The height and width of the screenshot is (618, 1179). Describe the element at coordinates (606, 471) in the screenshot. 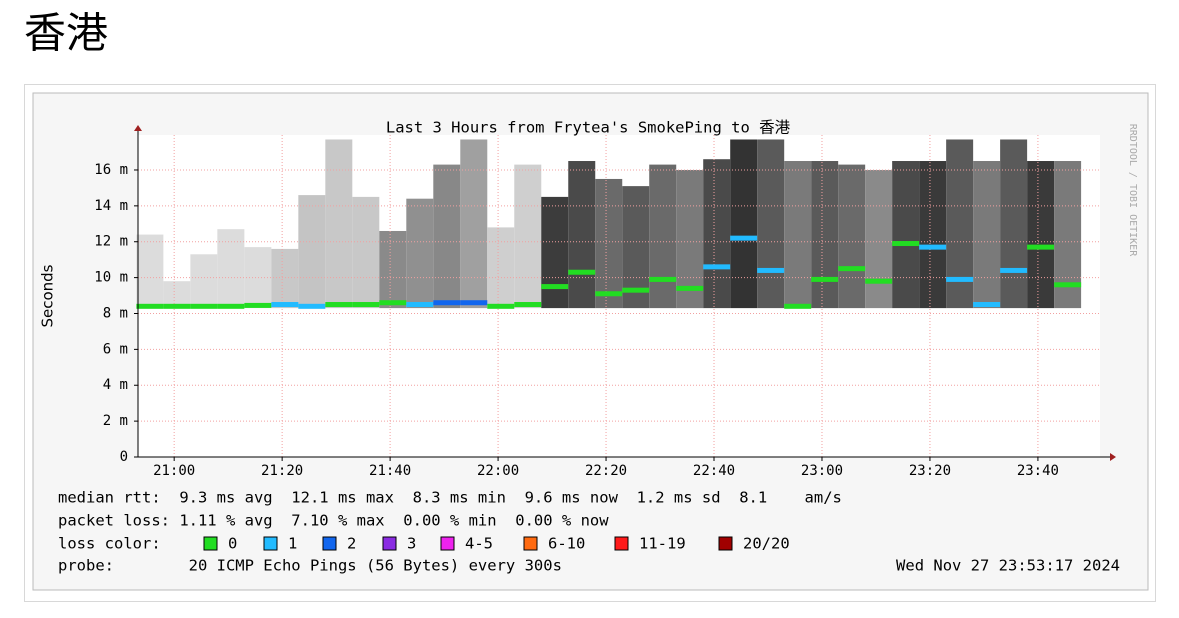

I see `x-tick-label: 22:20` at that location.